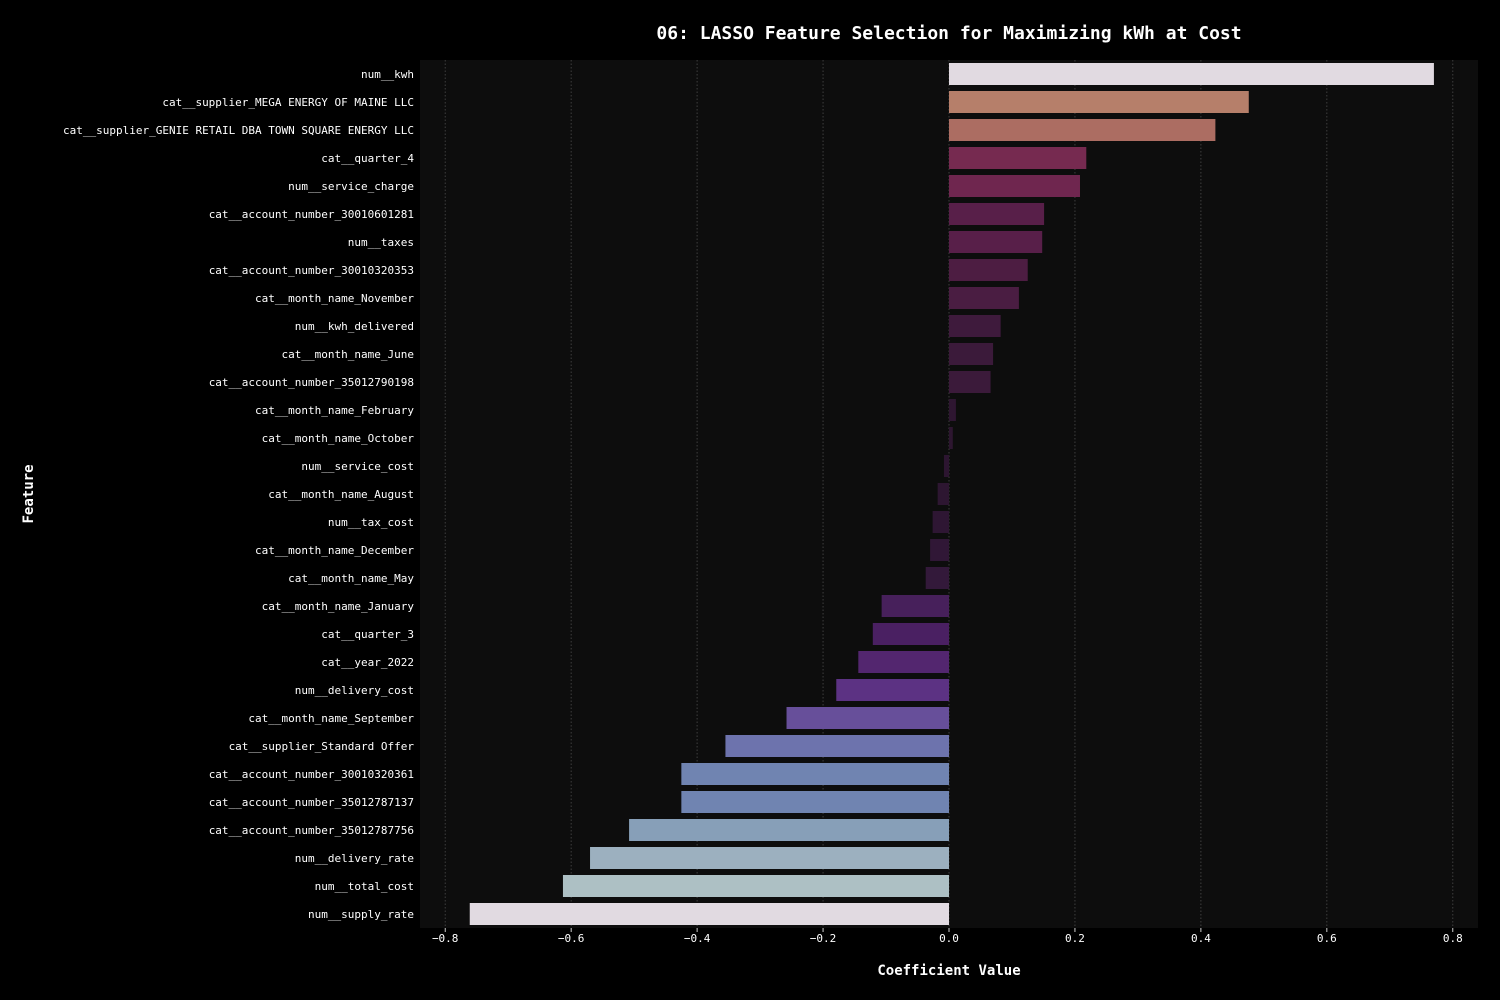 The image size is (1500, 1000). Describe the element at coordinates (311, 830) in the screenshot. I see `category-label: cat__account_number_35012787756` at that location.